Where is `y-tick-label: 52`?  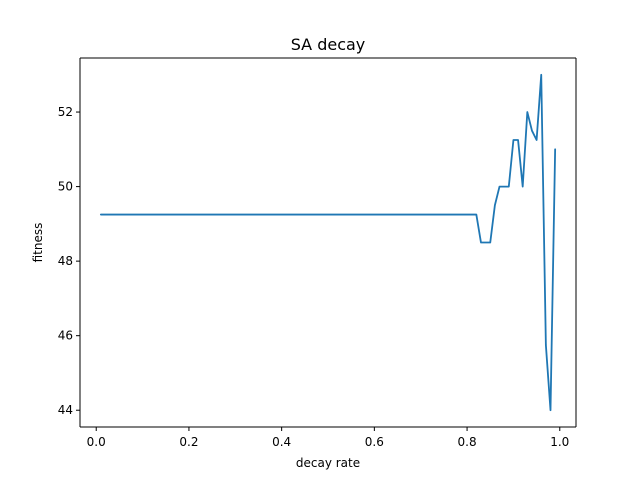
y-tick-label: 52 is located at coordinates (65, 112).